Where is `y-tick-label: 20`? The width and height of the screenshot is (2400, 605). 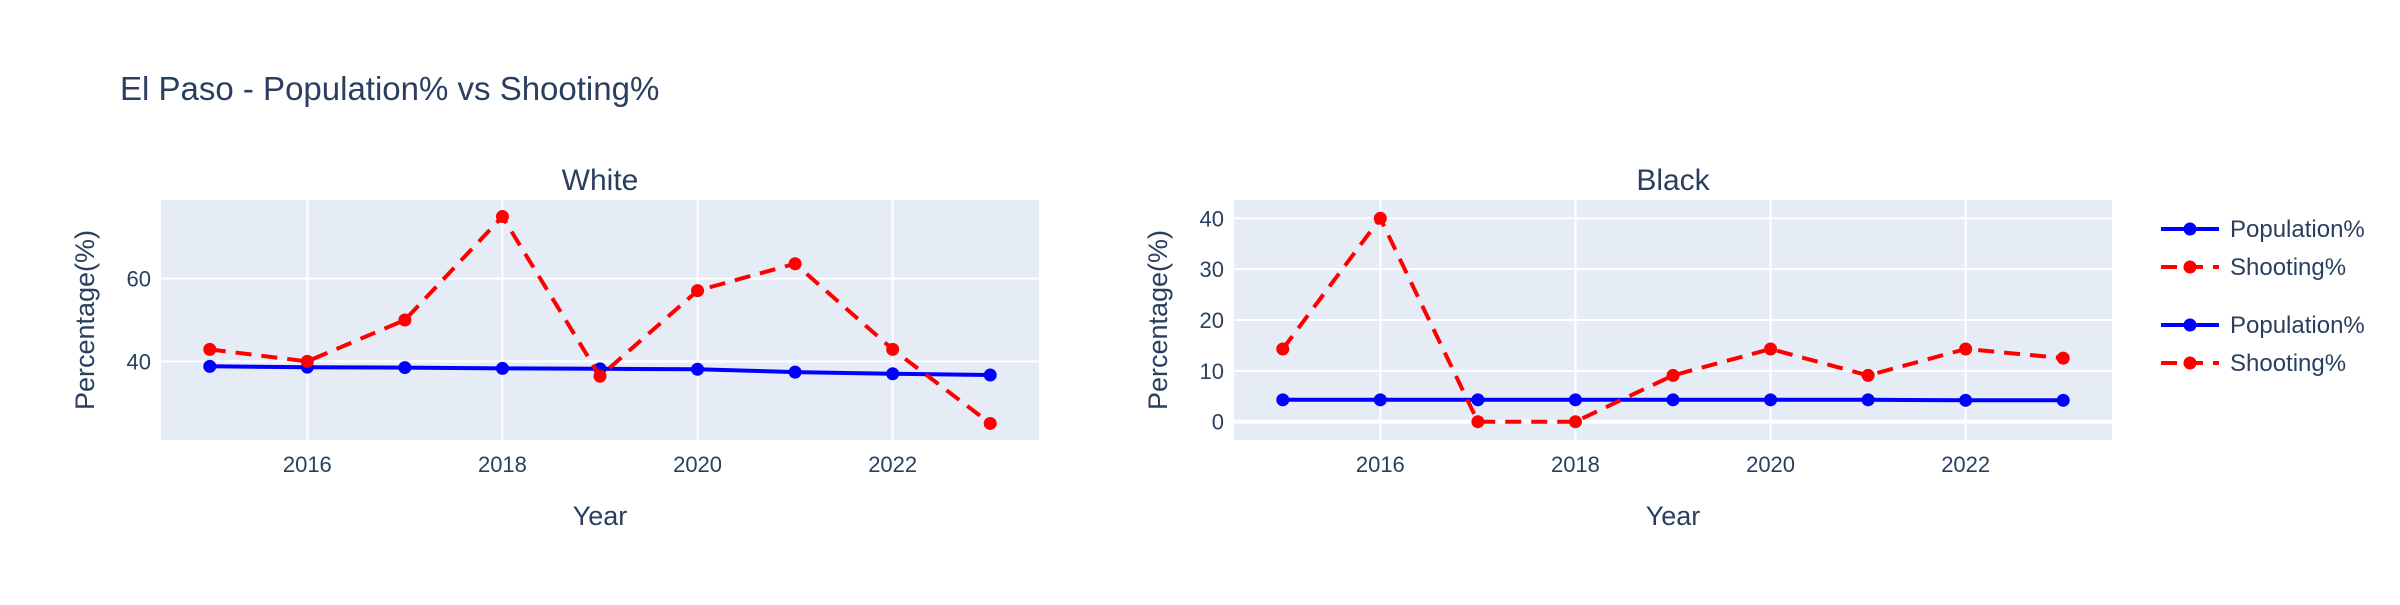 y-tick-label: 20 is located at coordinates (1212, 320).